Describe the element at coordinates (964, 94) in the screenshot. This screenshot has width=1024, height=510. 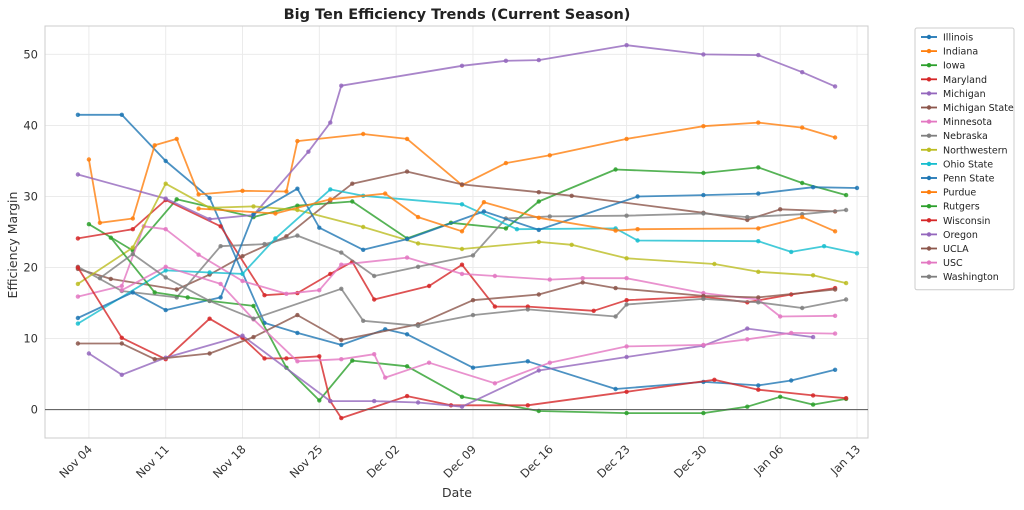
I see `legend-label: Michigan` at that location.